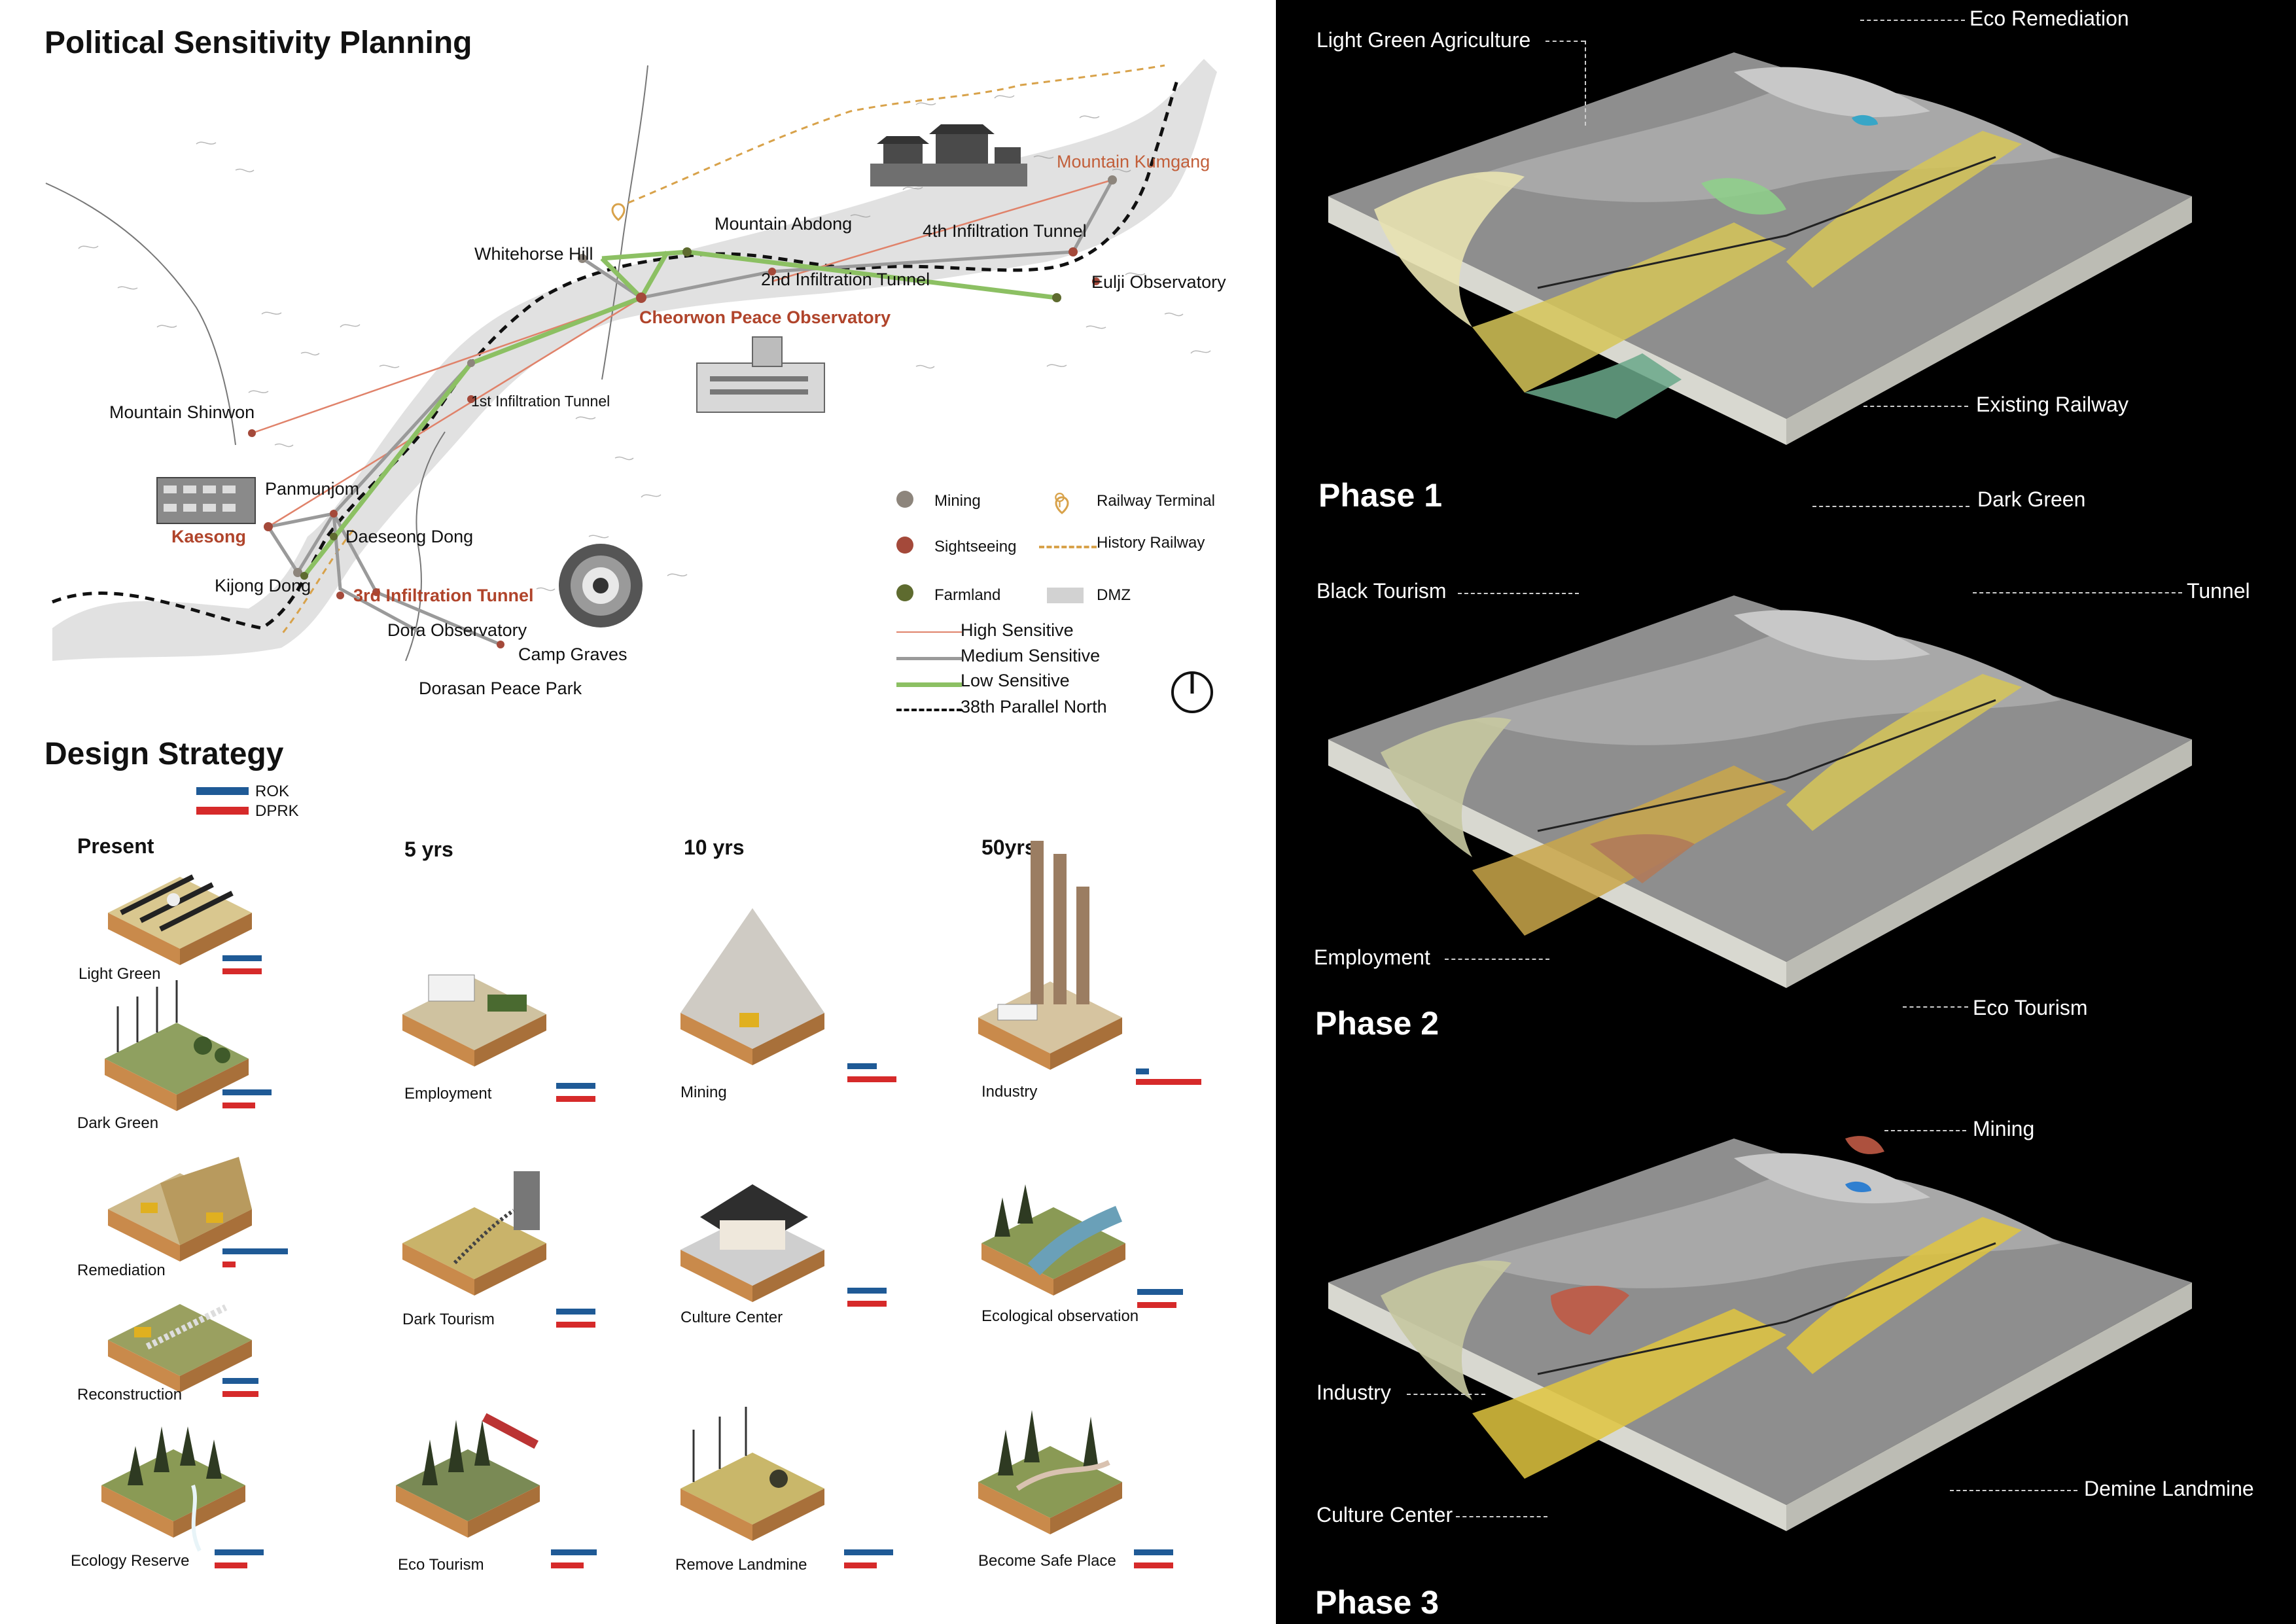 The height and width of the screenshot is (1624, 2296). Describe the element at coordinates (1377, 1023) in the screenshot. I see `phase2-title: Phase 2` at that location.